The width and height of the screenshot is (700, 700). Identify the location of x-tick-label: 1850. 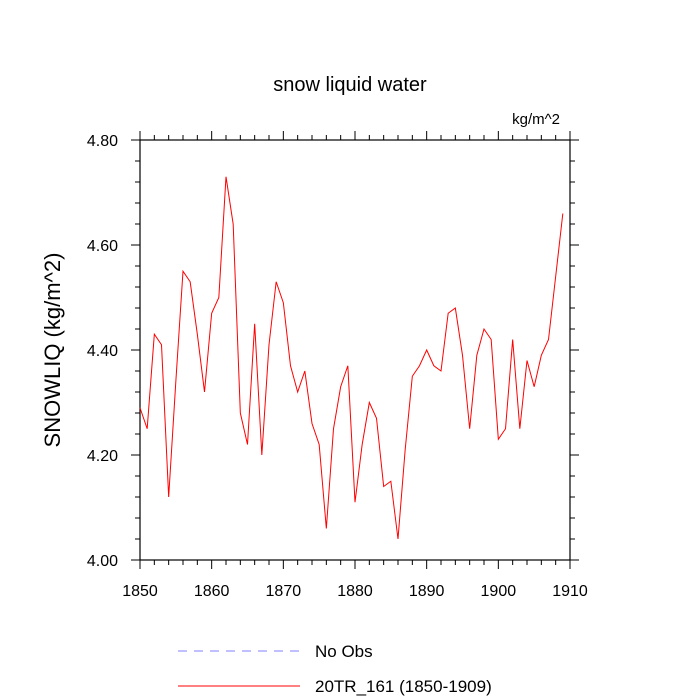
(140, 591).